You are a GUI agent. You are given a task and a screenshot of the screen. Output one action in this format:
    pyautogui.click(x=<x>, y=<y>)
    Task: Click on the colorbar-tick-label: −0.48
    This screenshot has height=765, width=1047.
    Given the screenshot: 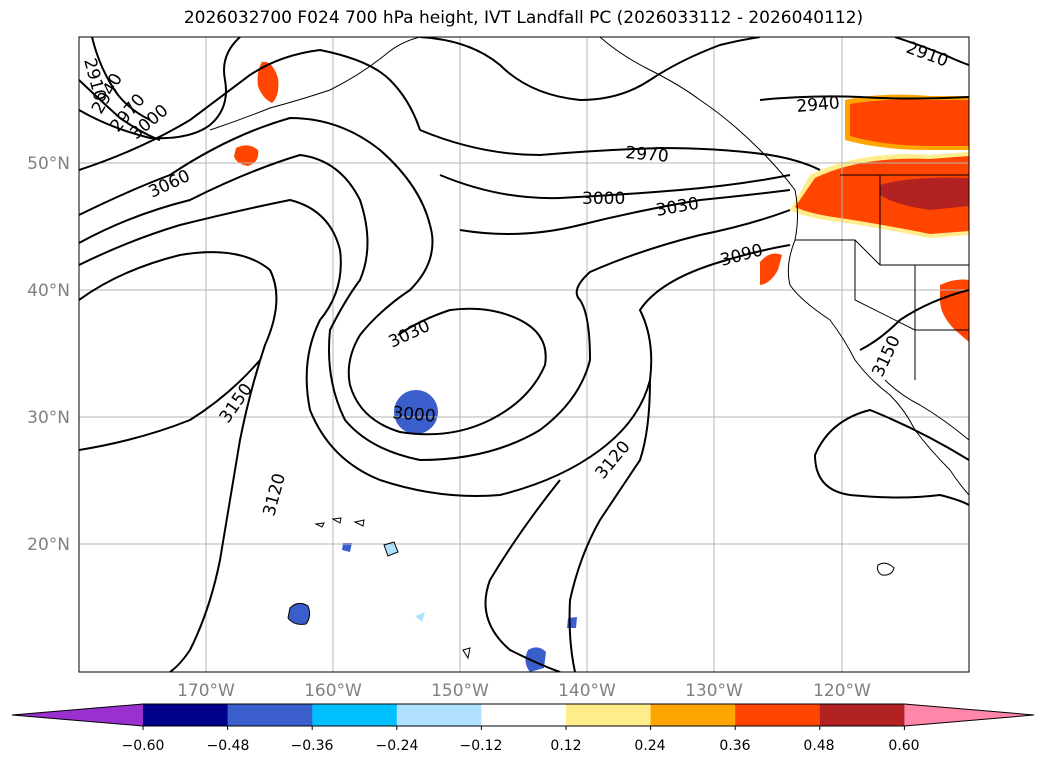 What is the action you would take?
    pyautogui.click(x=228, y=746)
    